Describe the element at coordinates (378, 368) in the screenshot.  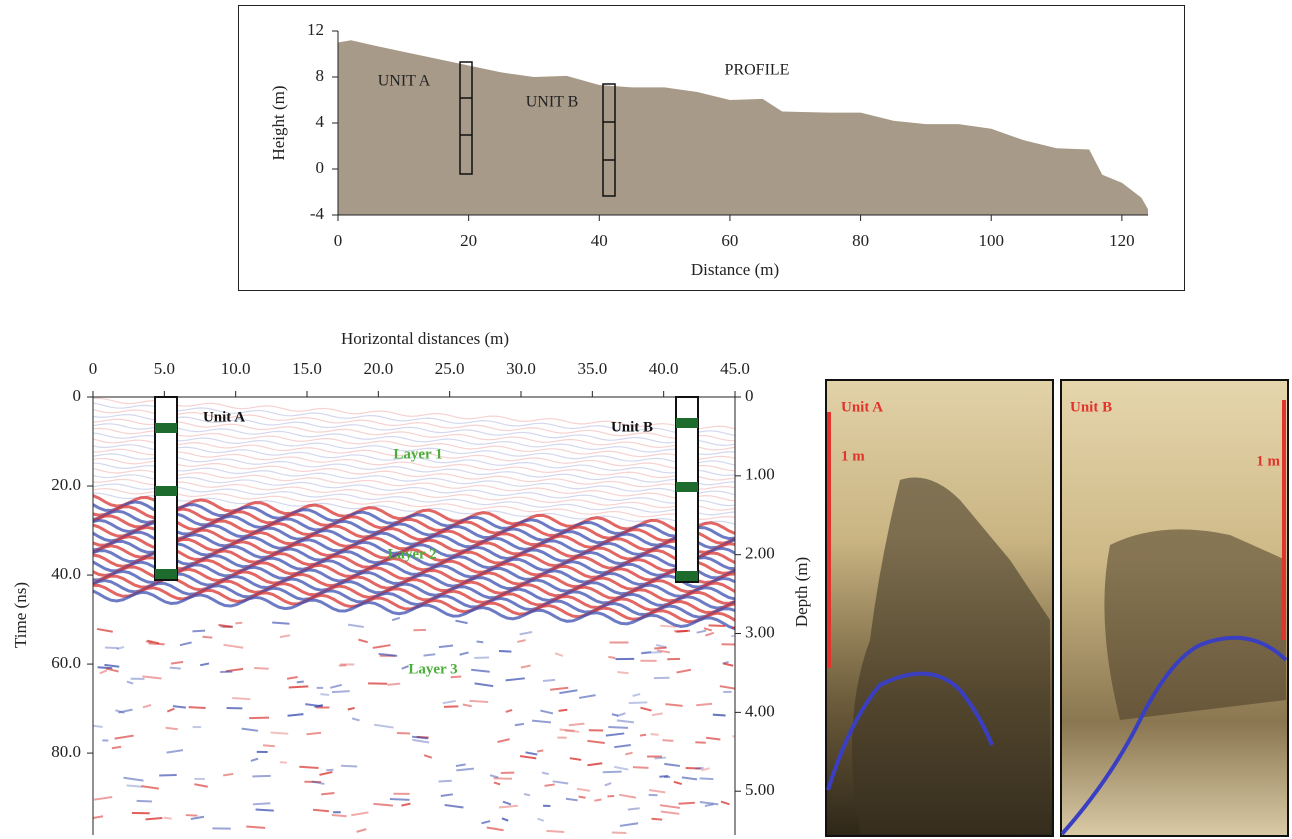
I see `x-tick-label: 20.0` at that location.